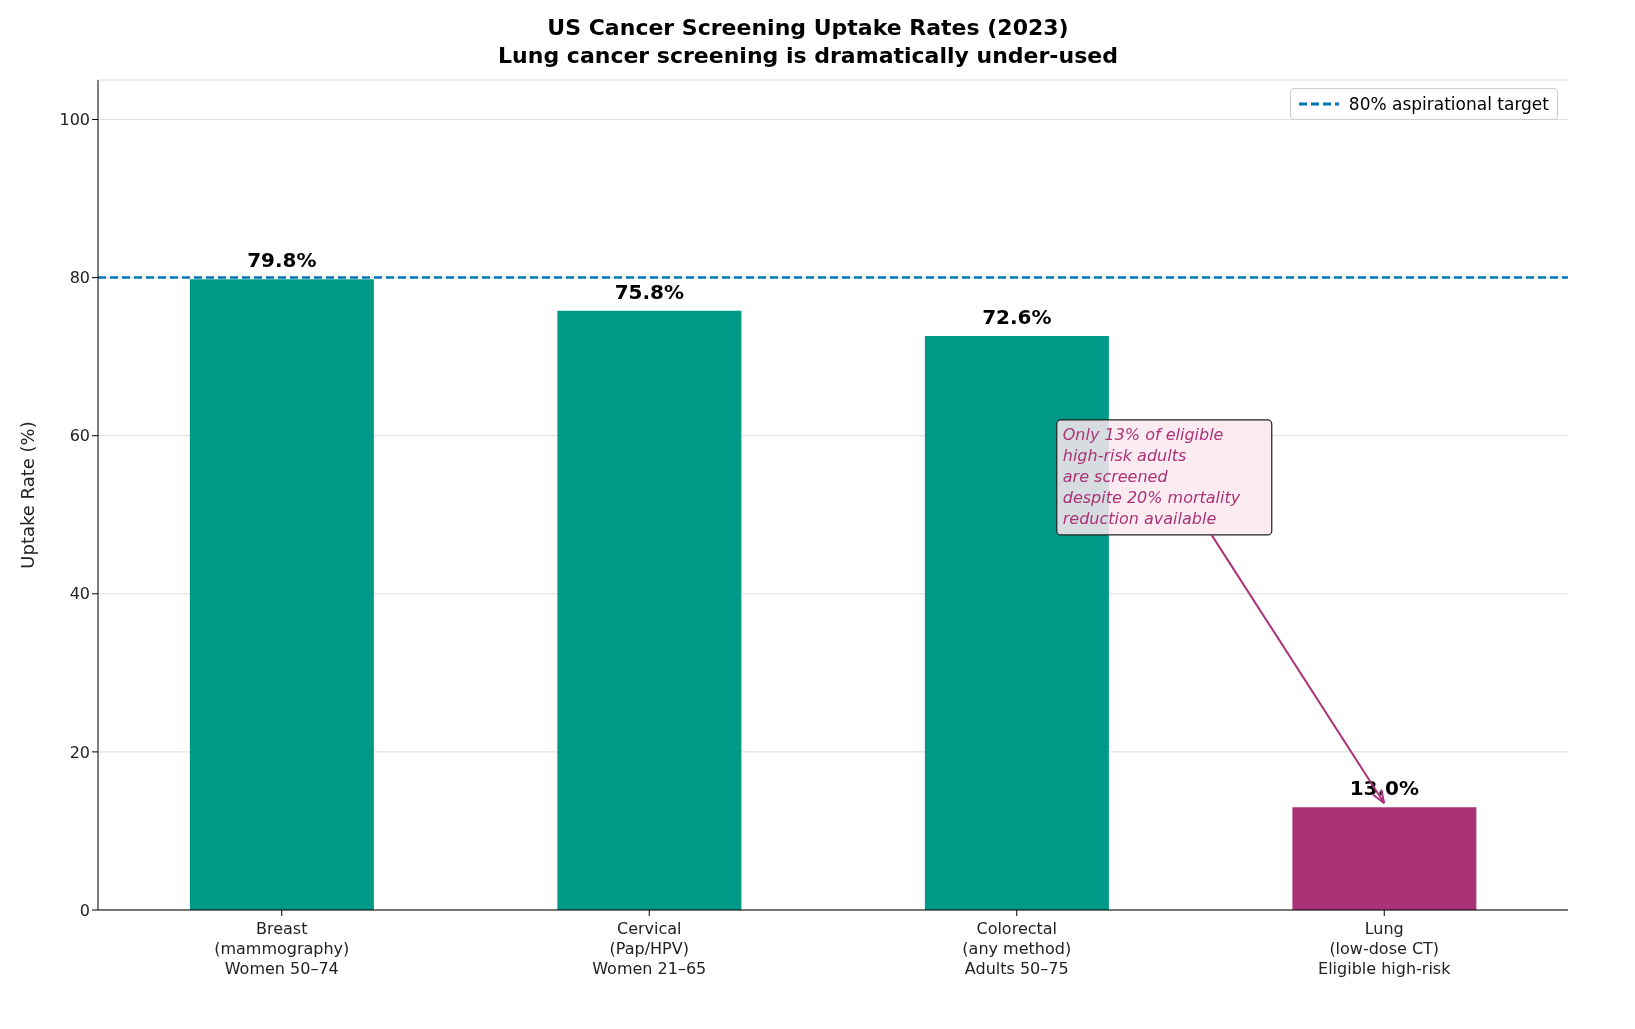 This screenshot has width=1635, height=1029. I want to click on x-tick-label: Cervical (Pap/HPV) Women 21–65, so click(649, 948).